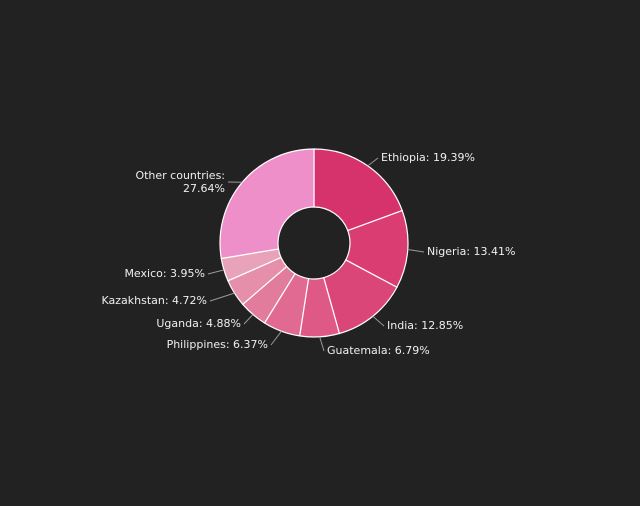 The height and width of the screenshot is (506, 640). Describe the element at coordinates (378, 350) in the screenshot. I see `slice-label: Guatemala: 6.79%` at that location.